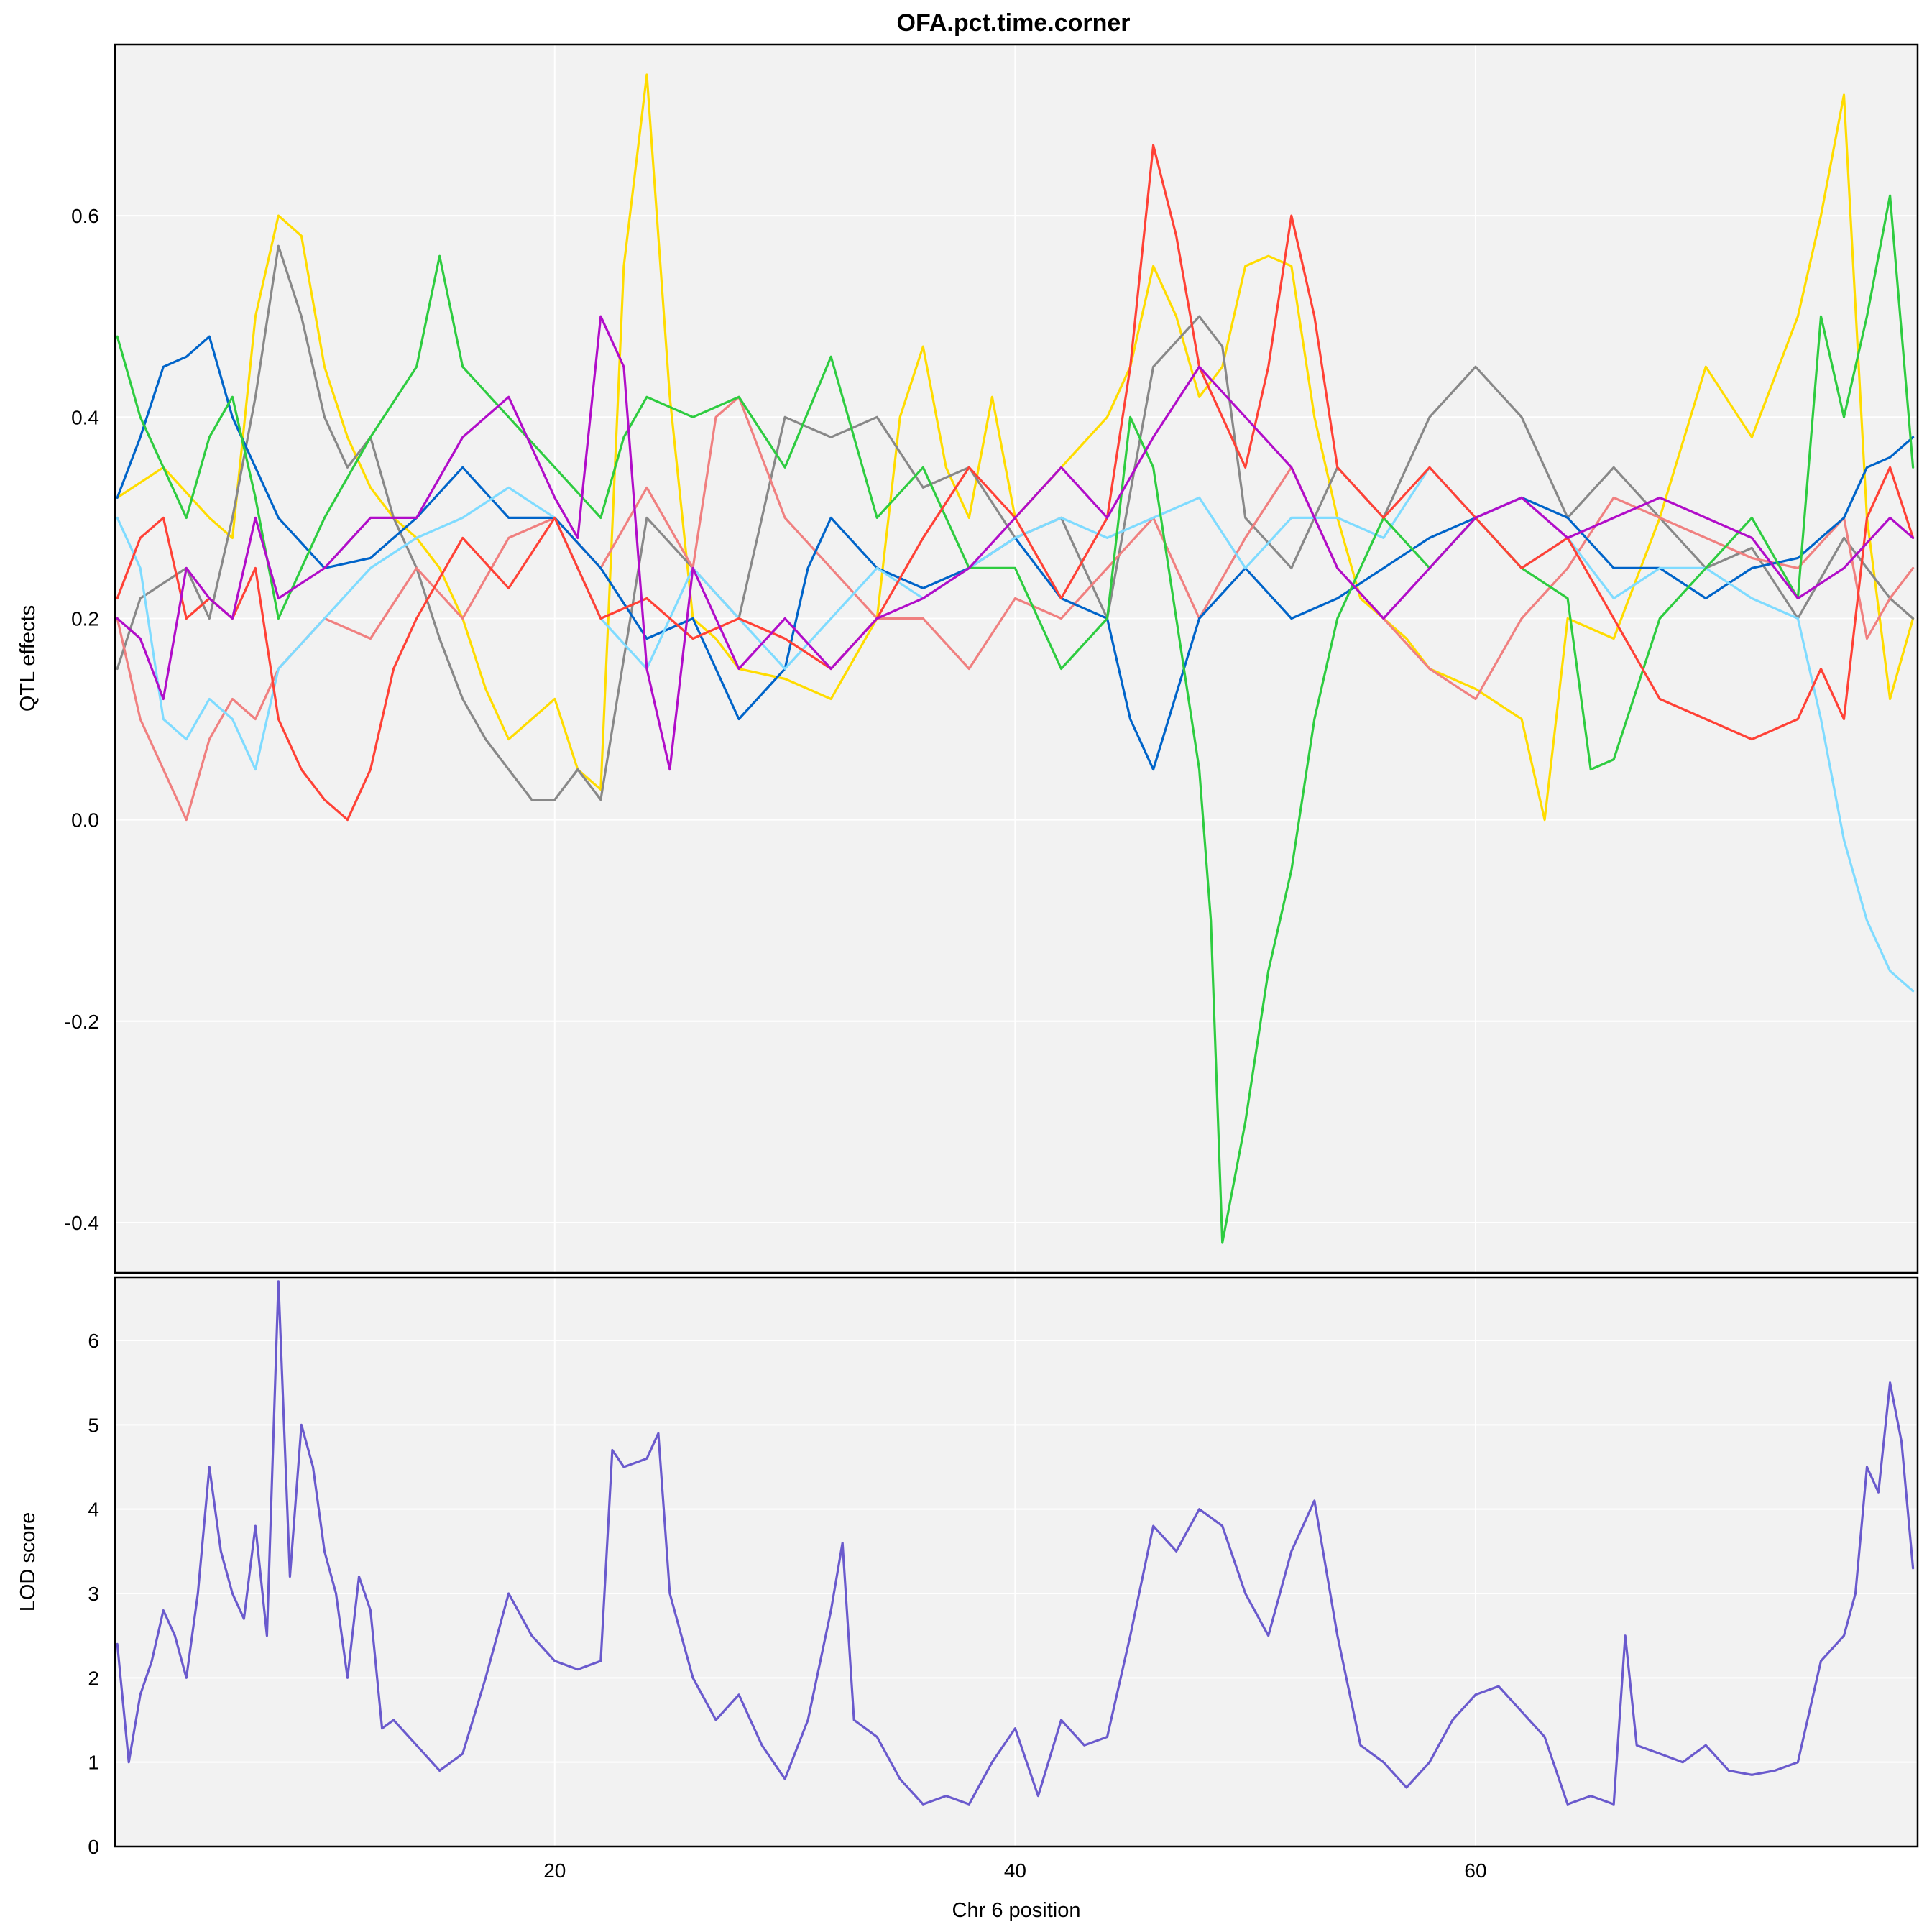  I want to click on x-tick-label: 60, so click(1475, 1870).